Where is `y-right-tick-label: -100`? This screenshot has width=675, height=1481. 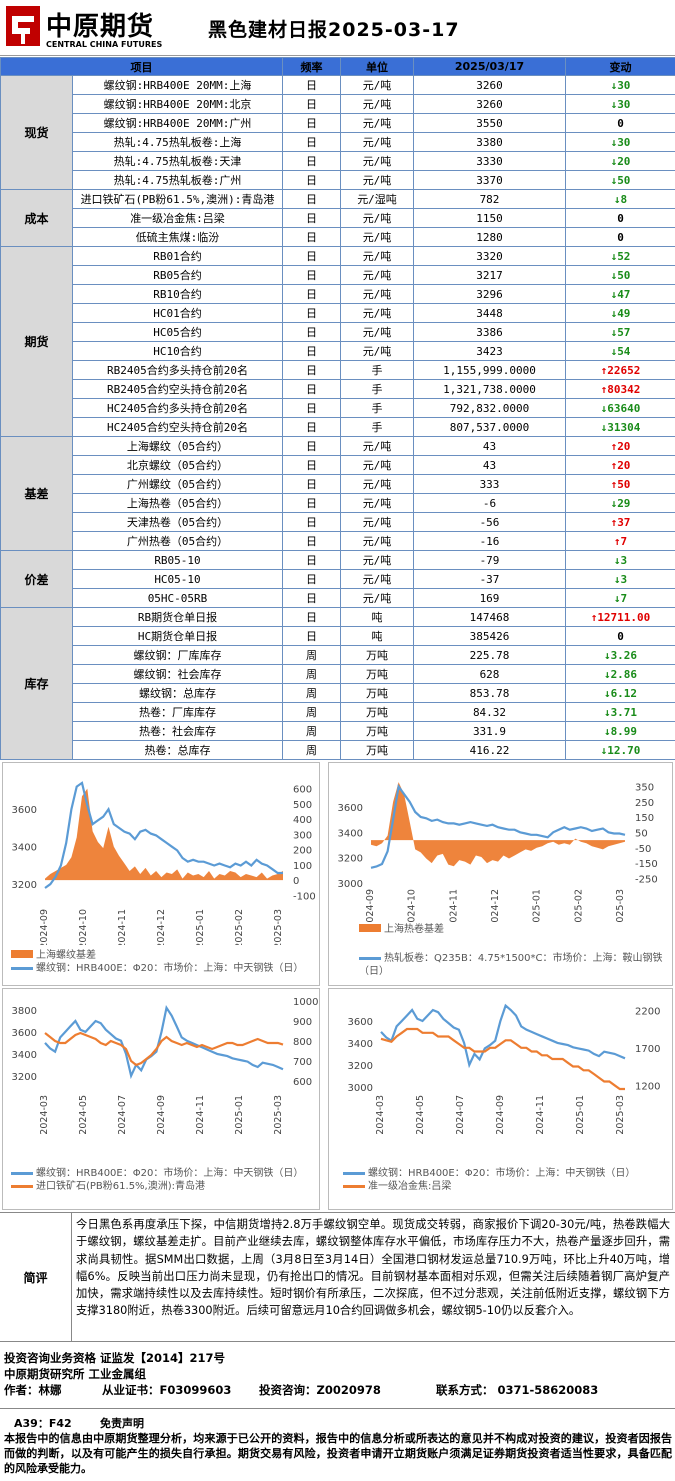
y-right-tick-label: -100 is located at coordinates (304, 896).